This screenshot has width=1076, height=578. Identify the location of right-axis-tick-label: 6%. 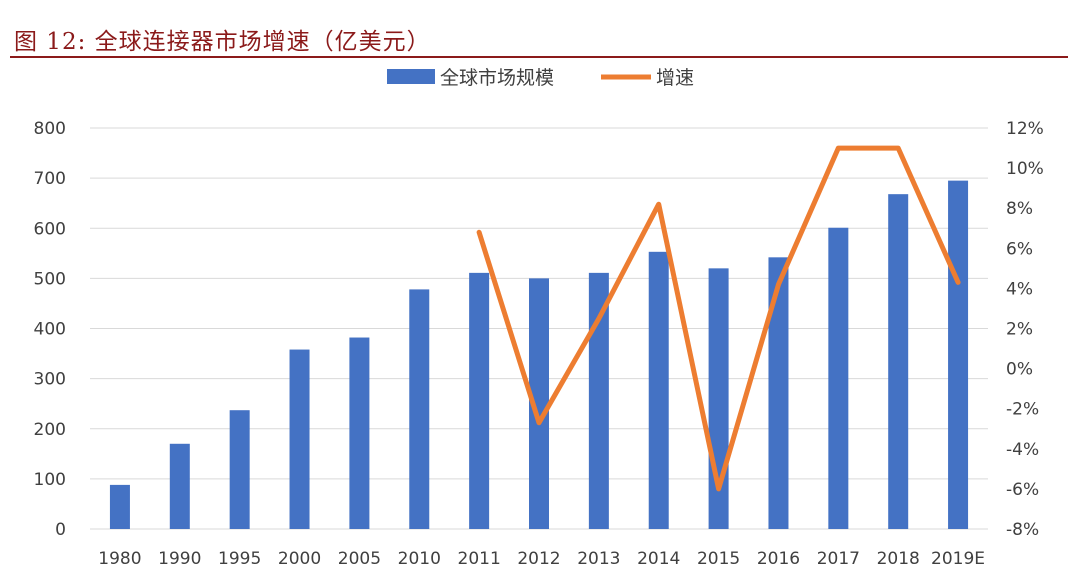
(1019, 249).